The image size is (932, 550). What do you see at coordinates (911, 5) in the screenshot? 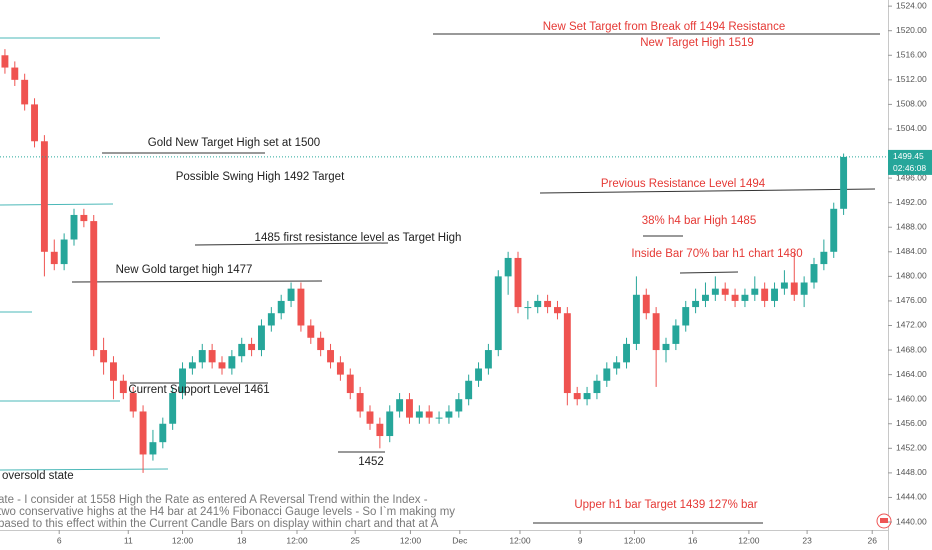
I see `y-tick-label: 1524.00` at bounding box center [911, 5].